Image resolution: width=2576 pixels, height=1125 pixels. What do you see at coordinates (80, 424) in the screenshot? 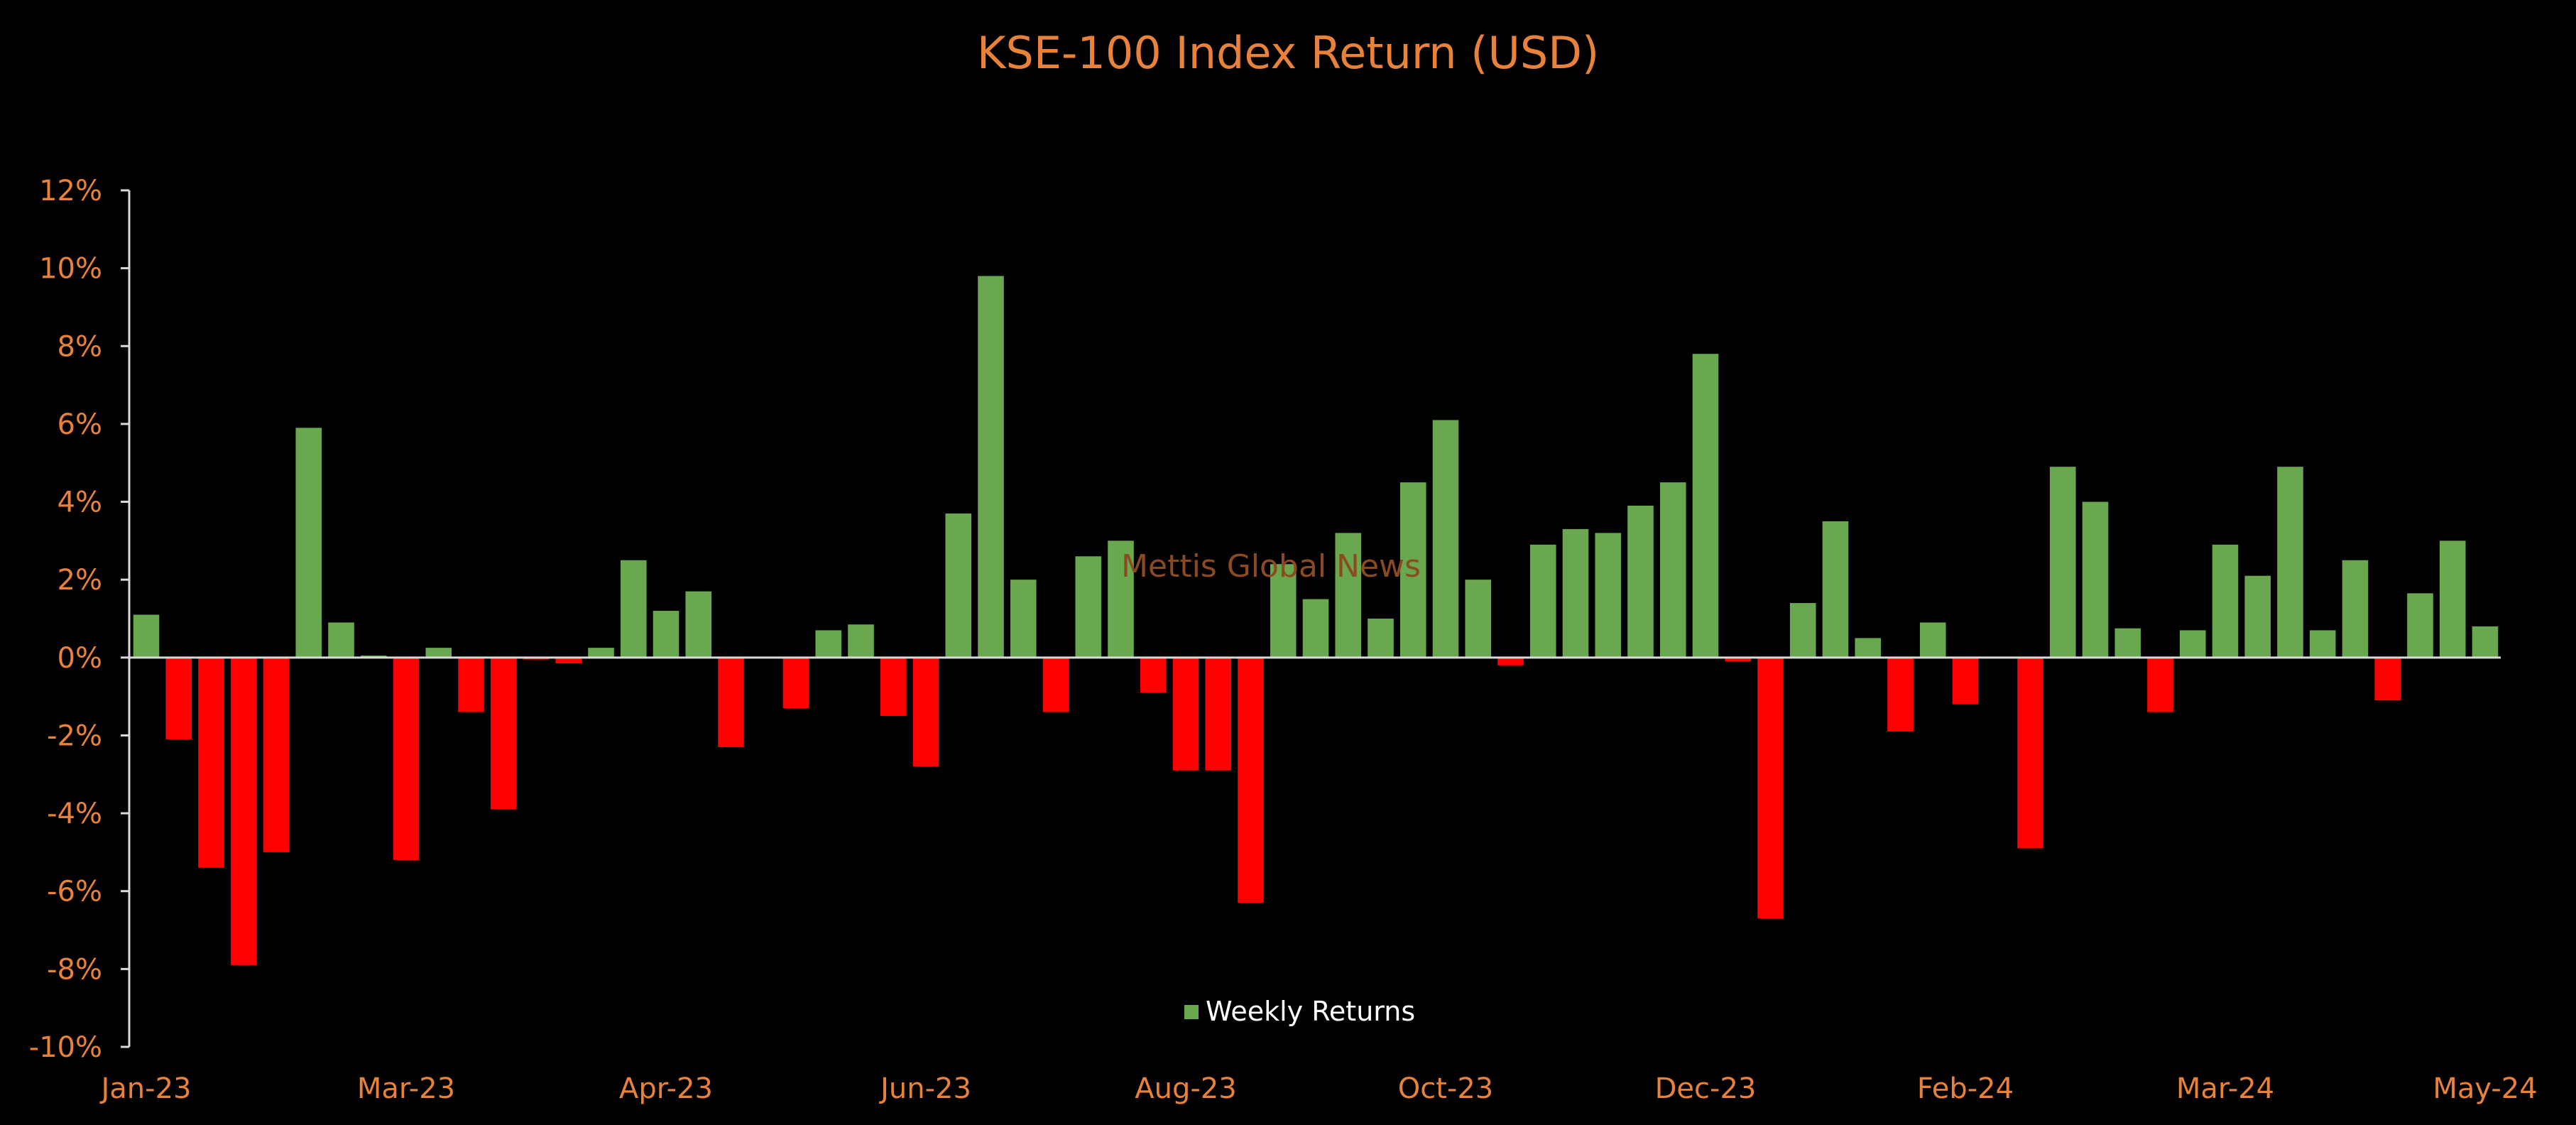
I see `y-tick-label: 6%` at bounding box center [80, 424].